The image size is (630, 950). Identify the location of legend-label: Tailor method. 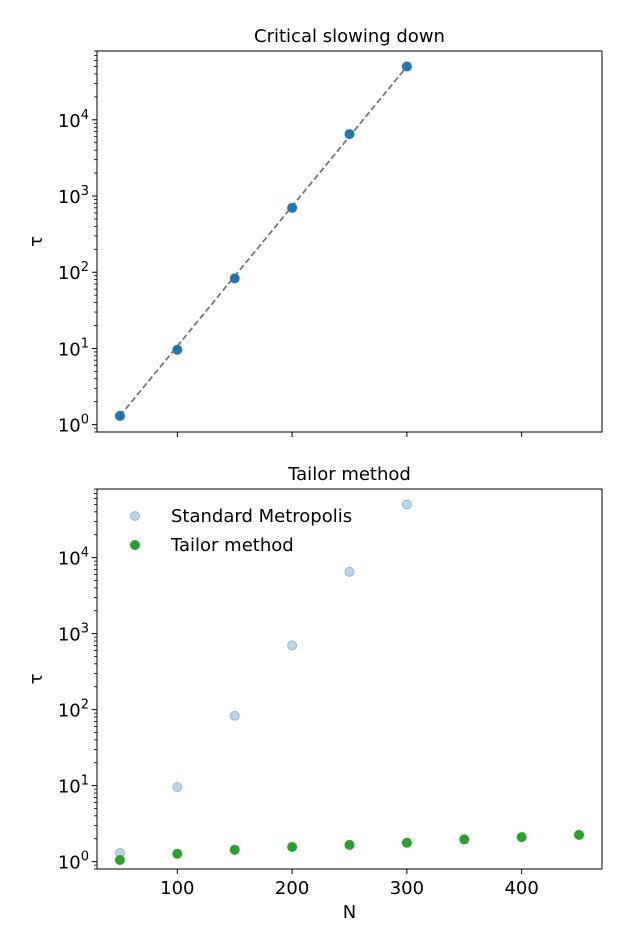
(232, 545).